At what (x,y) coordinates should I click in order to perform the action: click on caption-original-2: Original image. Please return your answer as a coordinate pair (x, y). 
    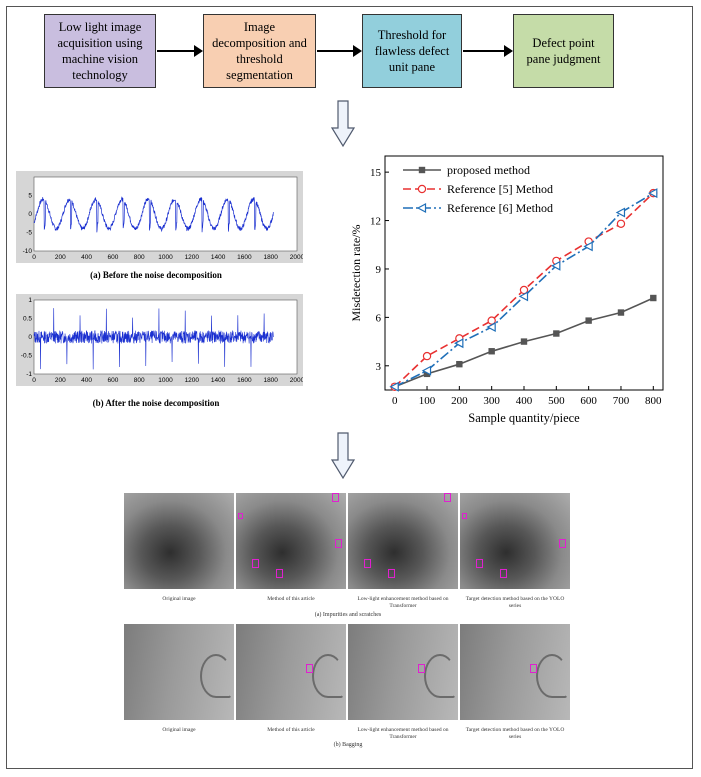
    Looking at the image, I should click on (179, 730).